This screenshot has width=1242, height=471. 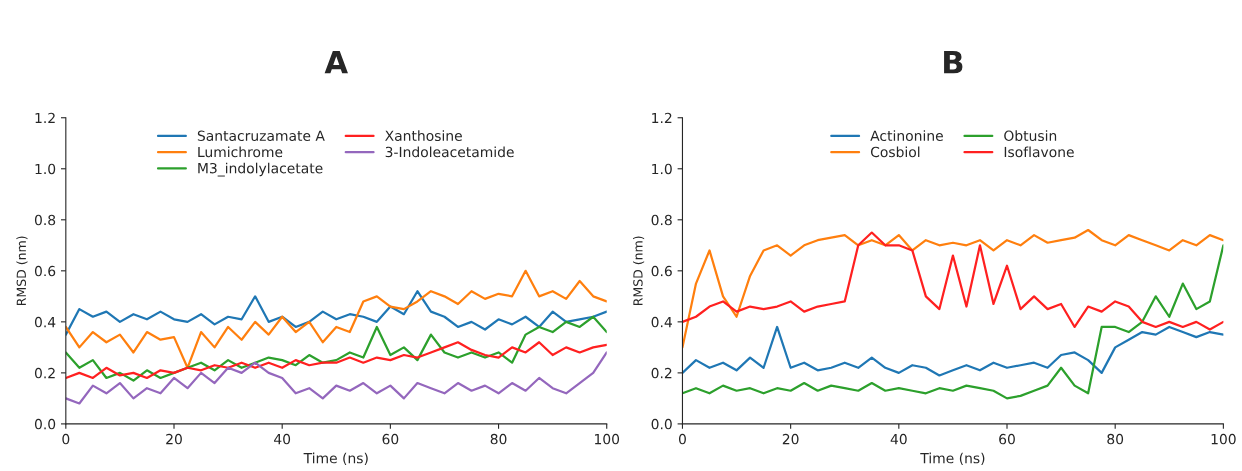 I want to click on chart-title: A, so click(x=336, y=62).